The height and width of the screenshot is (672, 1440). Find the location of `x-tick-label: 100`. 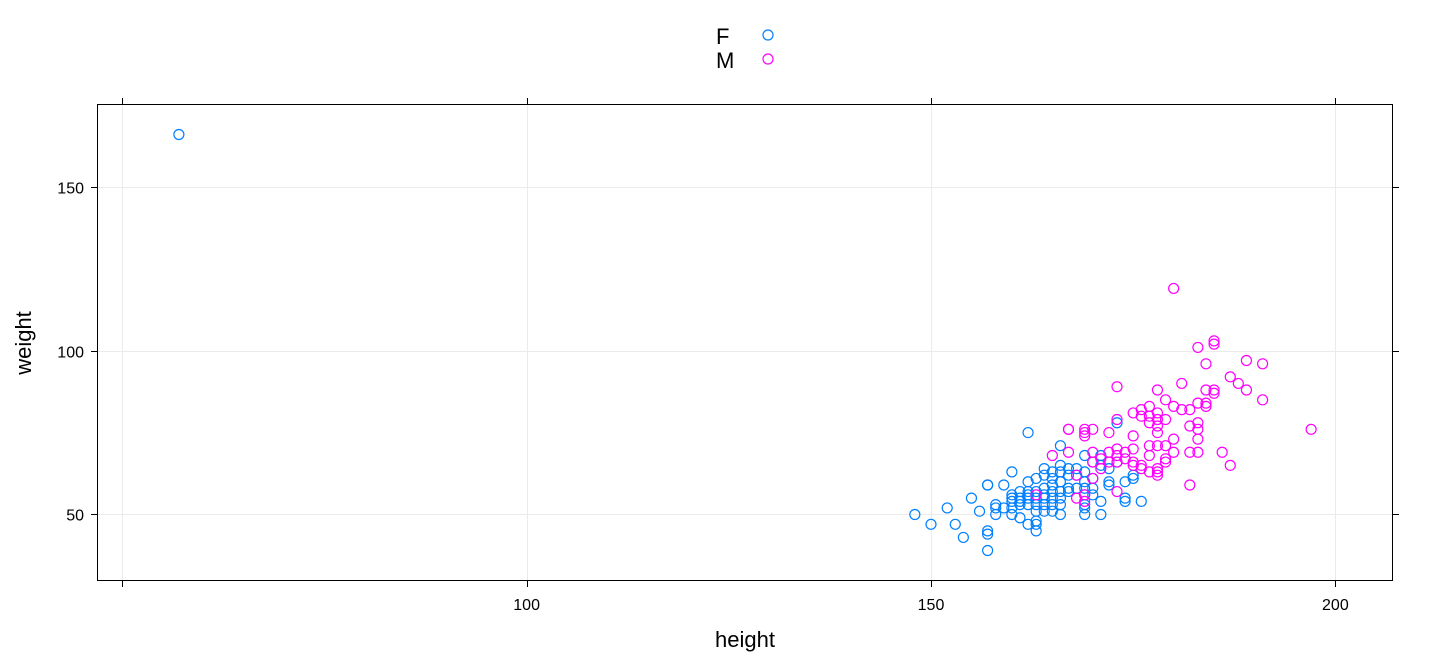

x-tick-label: 100 is located at coordinates (526, 605).